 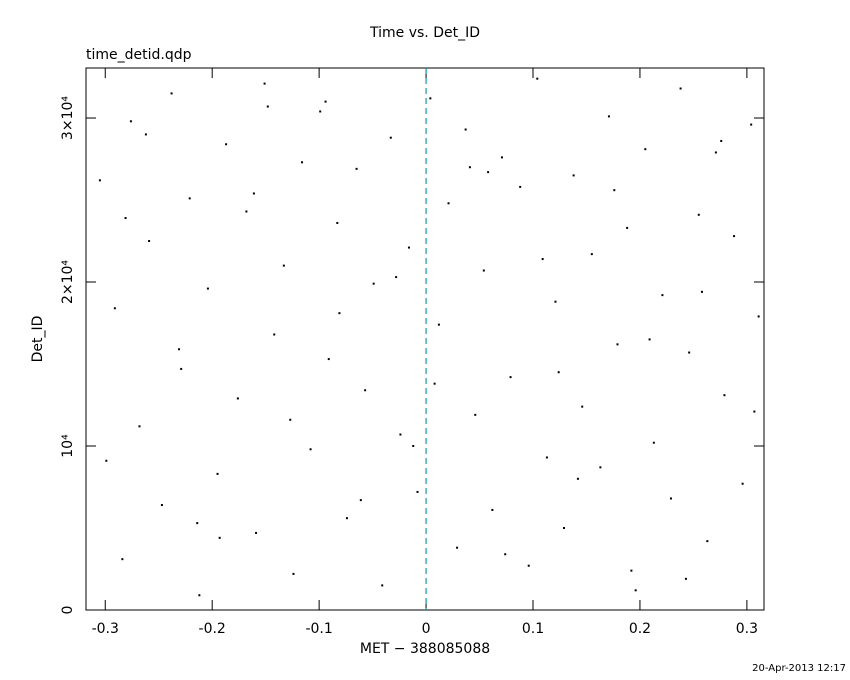 I want to click on y-tick-label: 3×10⁴, so click(x=68, y=118).